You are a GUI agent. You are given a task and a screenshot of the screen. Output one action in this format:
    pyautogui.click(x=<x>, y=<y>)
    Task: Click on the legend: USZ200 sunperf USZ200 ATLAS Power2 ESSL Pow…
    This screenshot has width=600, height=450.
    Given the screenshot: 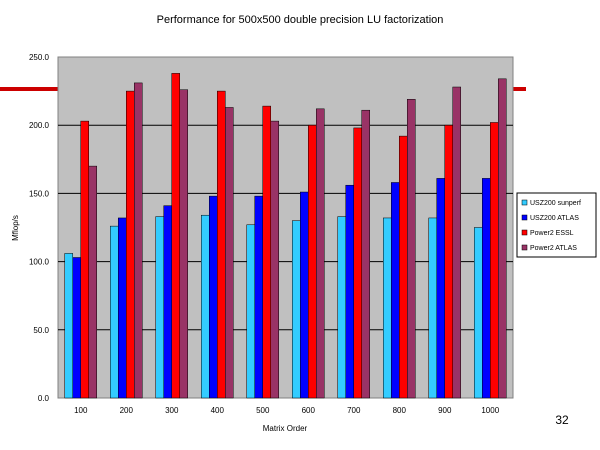 What is the action you would take?
    pyautogui.click(x=551, y=225)
    